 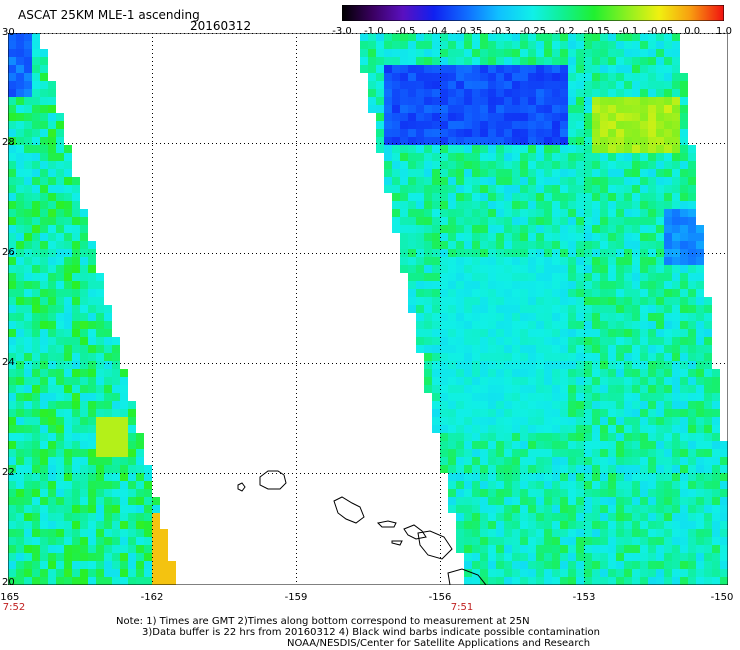 What do you see at coordinates (584, 597) in the screenshot?
I see `lon-tick-label: -153` at bounding box center [584, 597].